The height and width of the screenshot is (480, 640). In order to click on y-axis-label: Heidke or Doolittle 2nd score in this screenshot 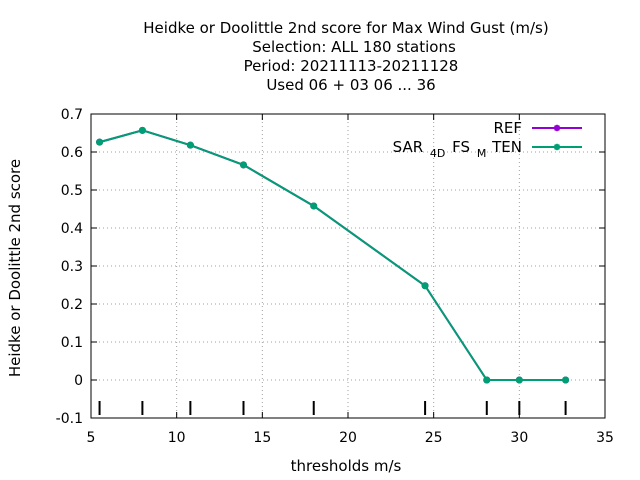, I will do `click(15, 268)`.